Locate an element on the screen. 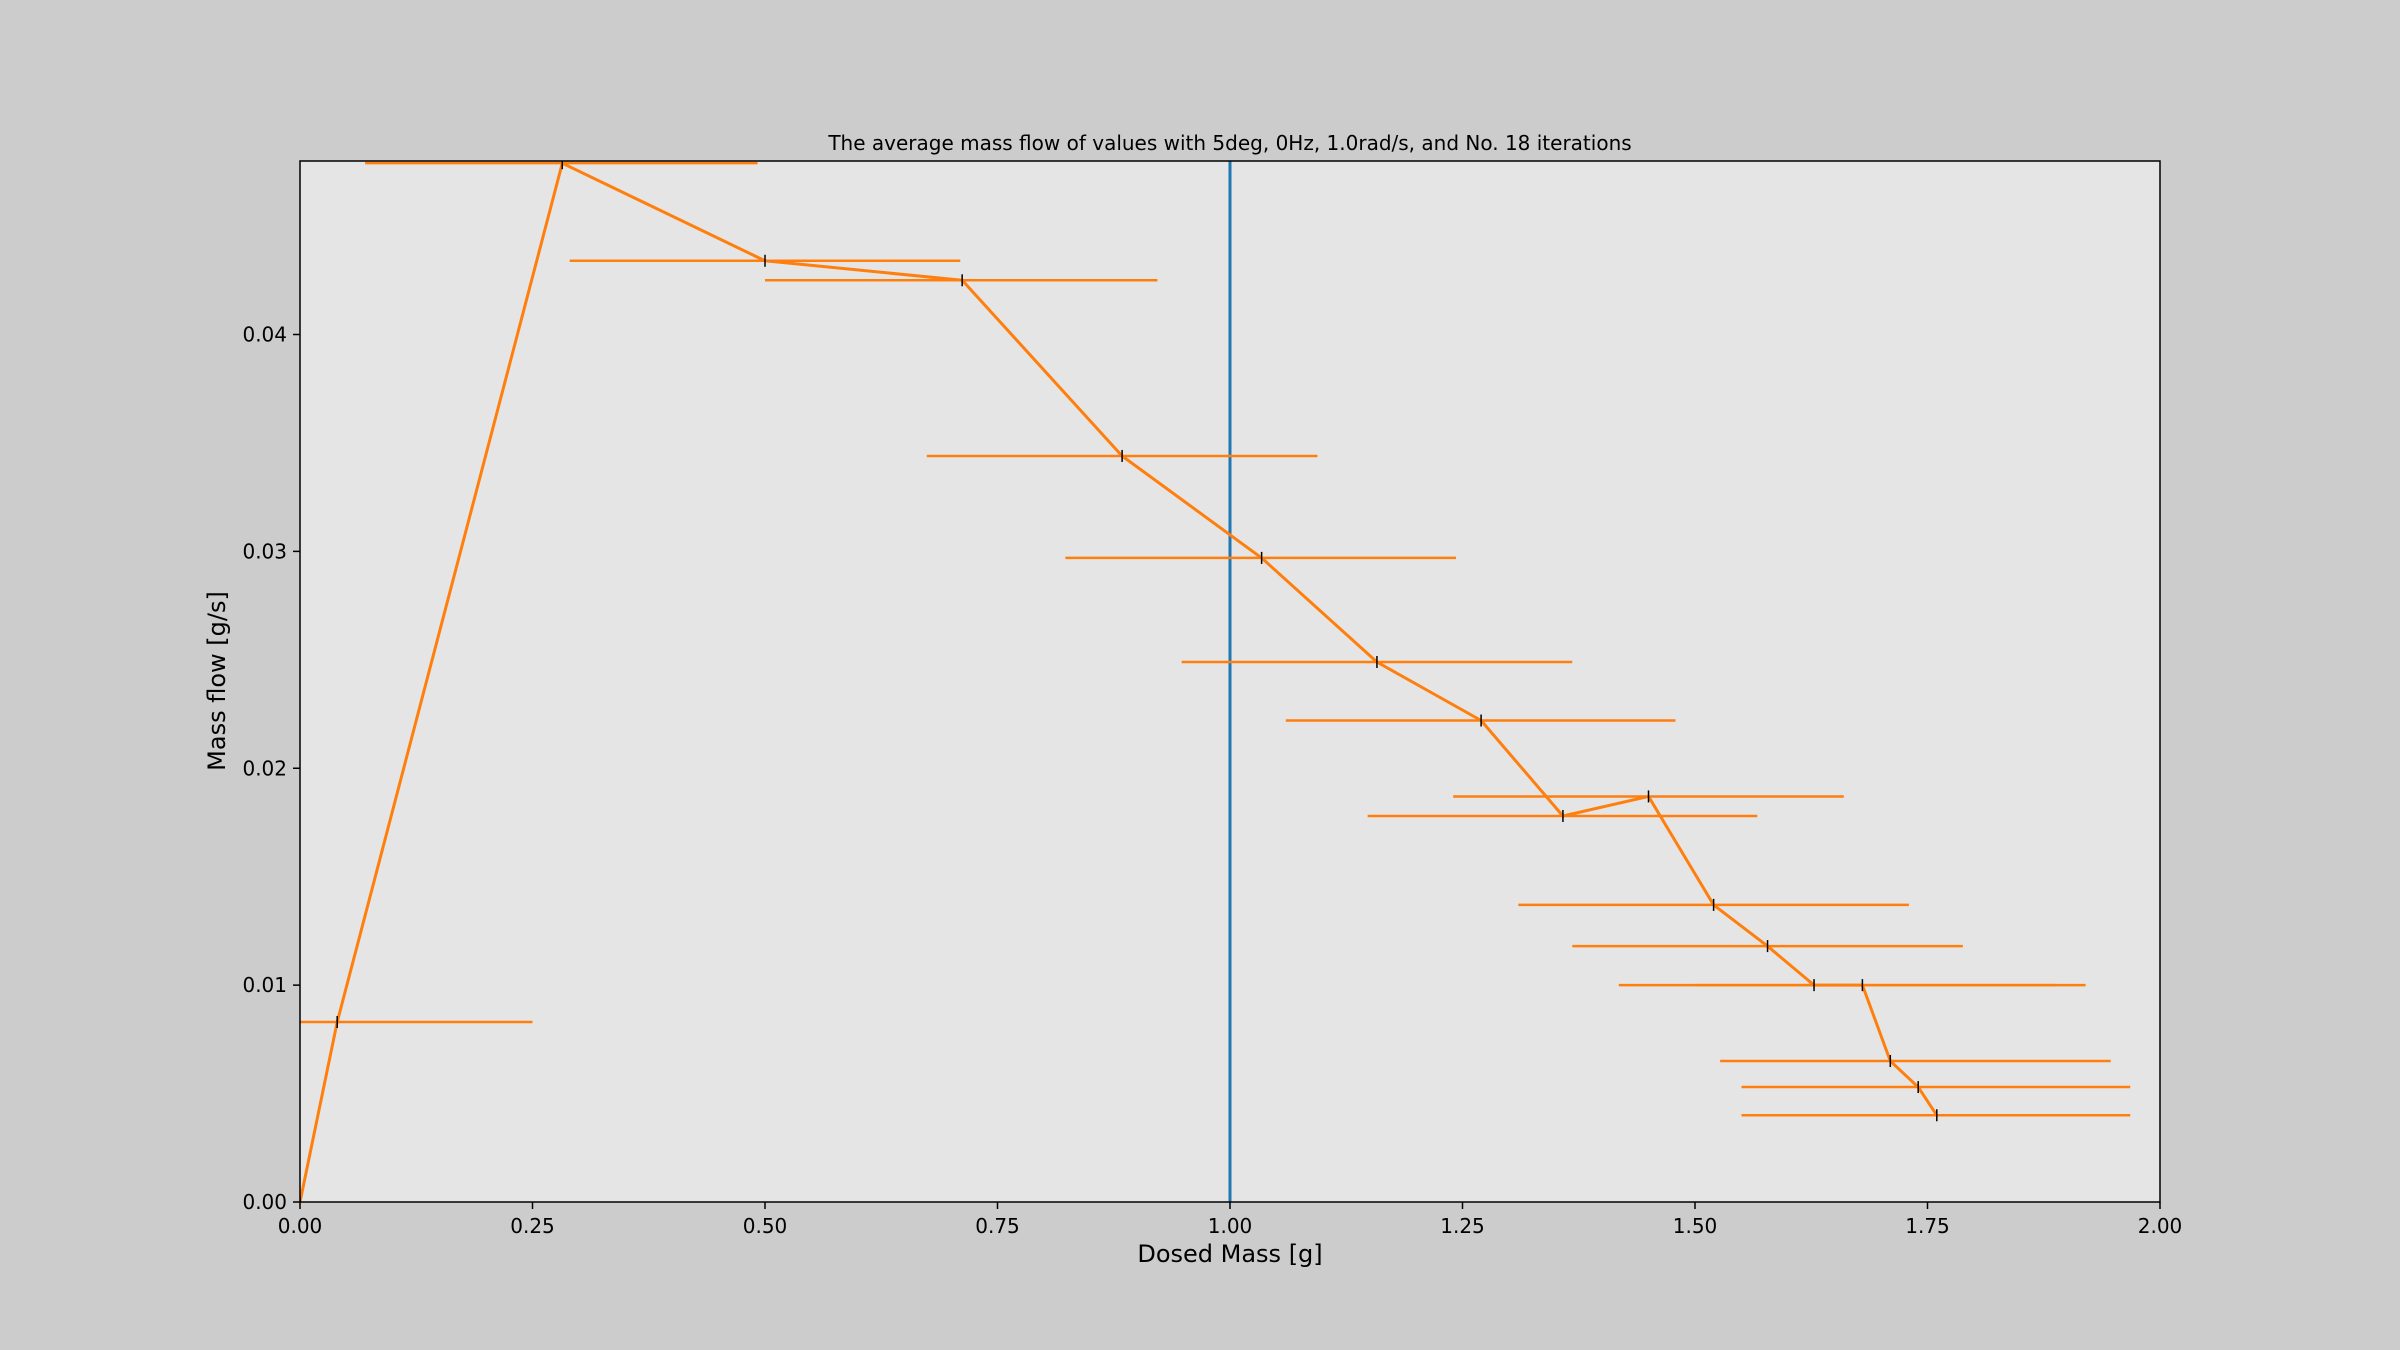  y-tick-label: 0.03 is located at coordinates (264, 551).